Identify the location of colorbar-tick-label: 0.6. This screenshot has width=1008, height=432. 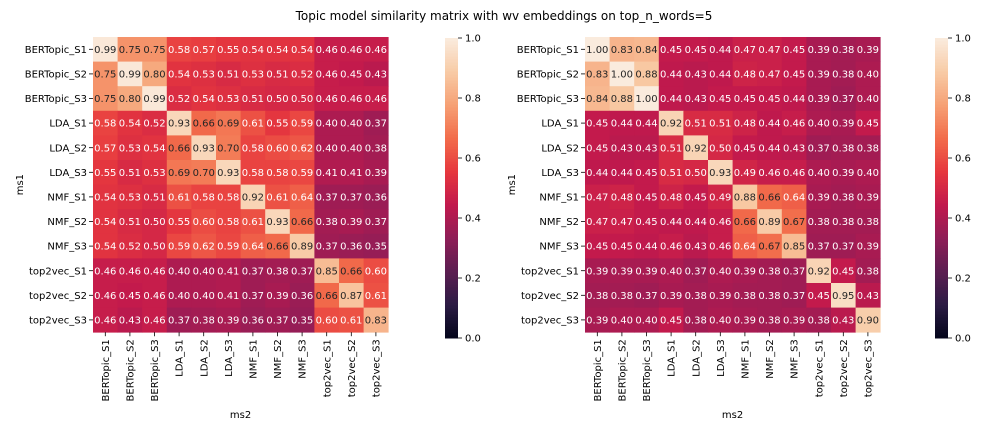
(473, 159).